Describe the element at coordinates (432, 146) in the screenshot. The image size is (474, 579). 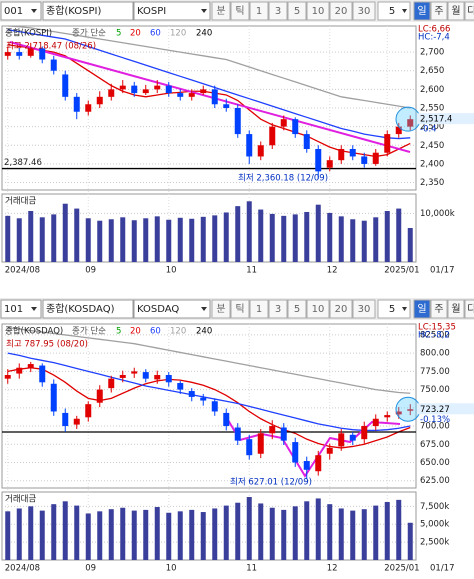
I see `y-tick-label: 2,450` at that location.